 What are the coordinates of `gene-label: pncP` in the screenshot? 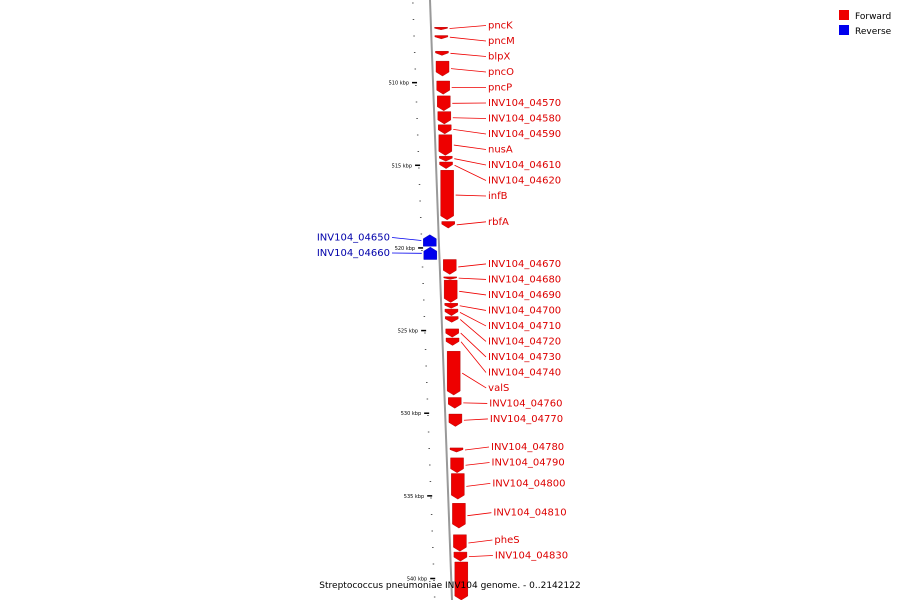 It's located at (500, 88).